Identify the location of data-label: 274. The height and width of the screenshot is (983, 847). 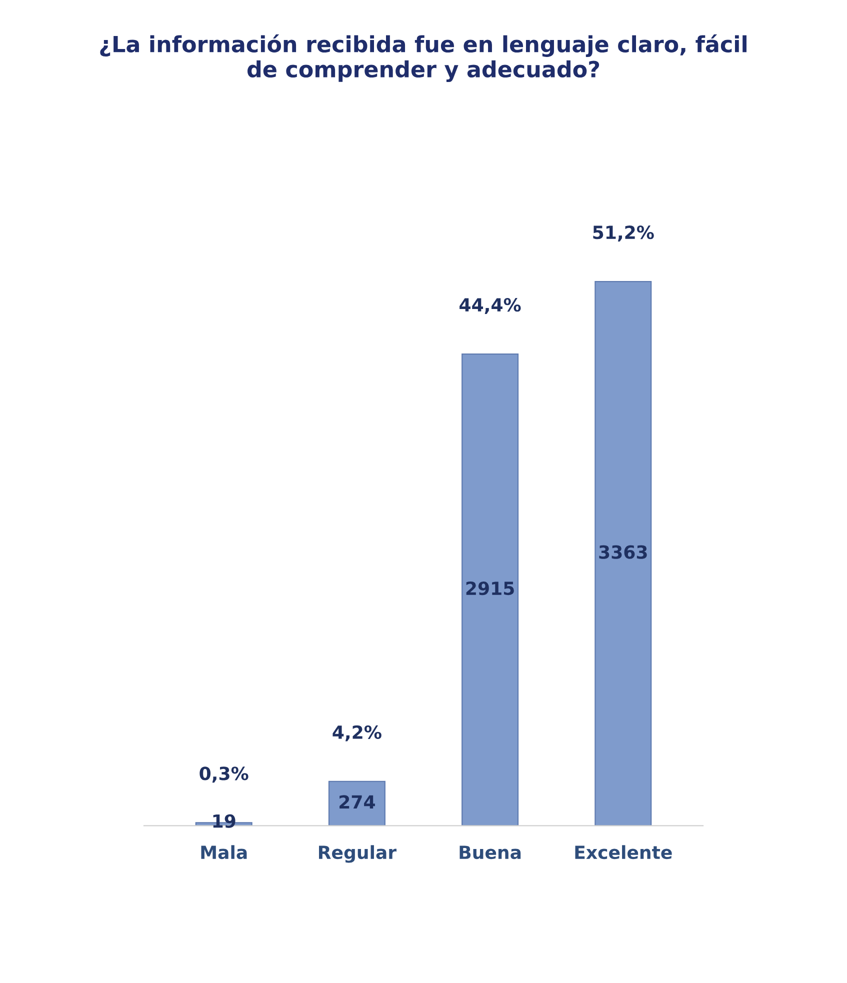
(357, 802).